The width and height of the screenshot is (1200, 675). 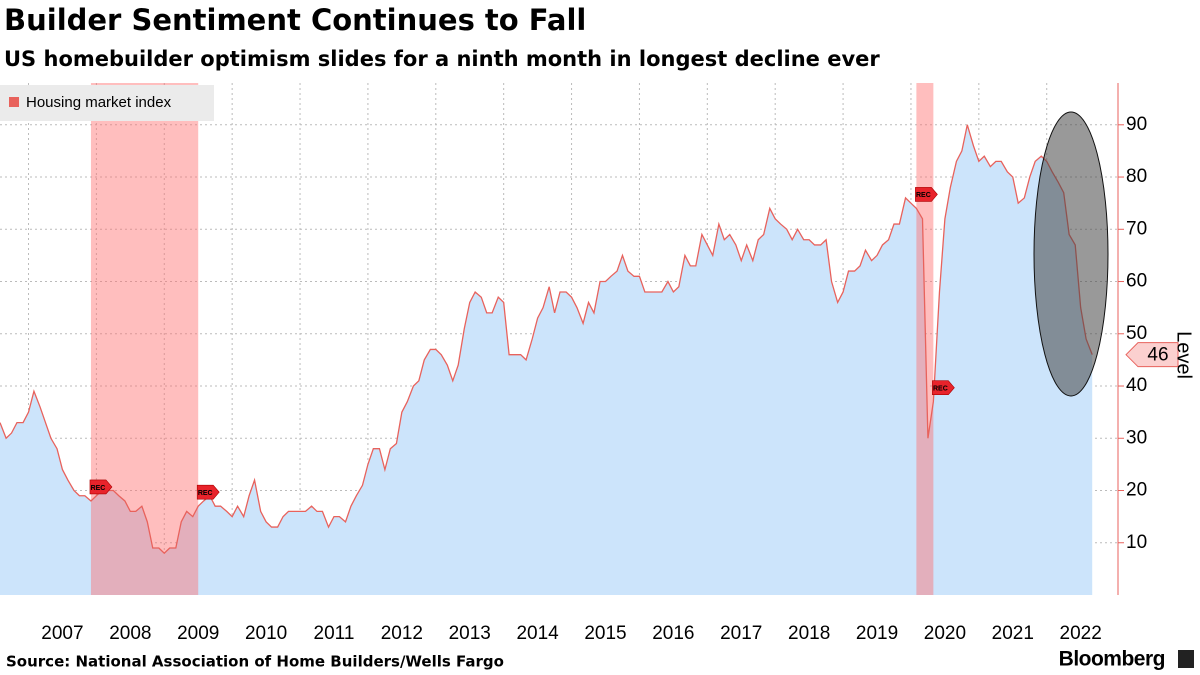 I want to click on y-tick-label: 40, so click(x=1136, y=385).